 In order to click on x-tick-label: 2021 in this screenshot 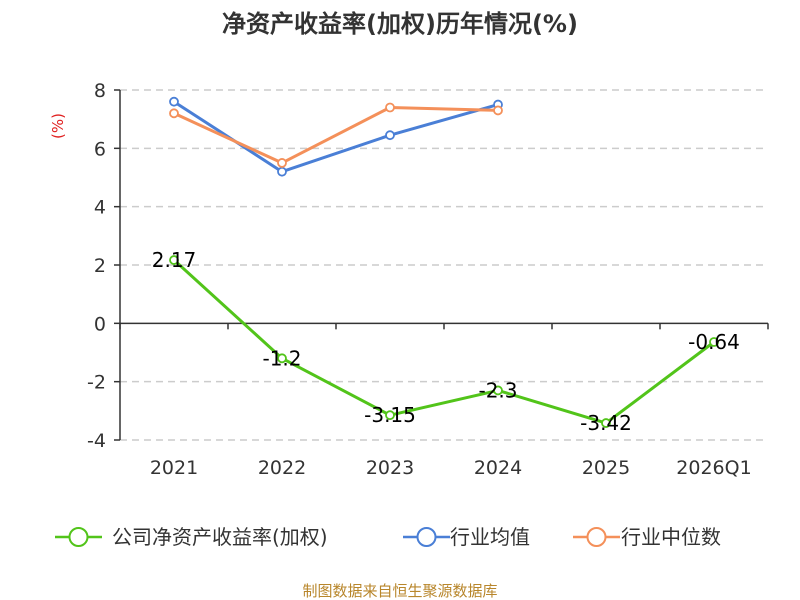, I will do `click(174, 468)`.